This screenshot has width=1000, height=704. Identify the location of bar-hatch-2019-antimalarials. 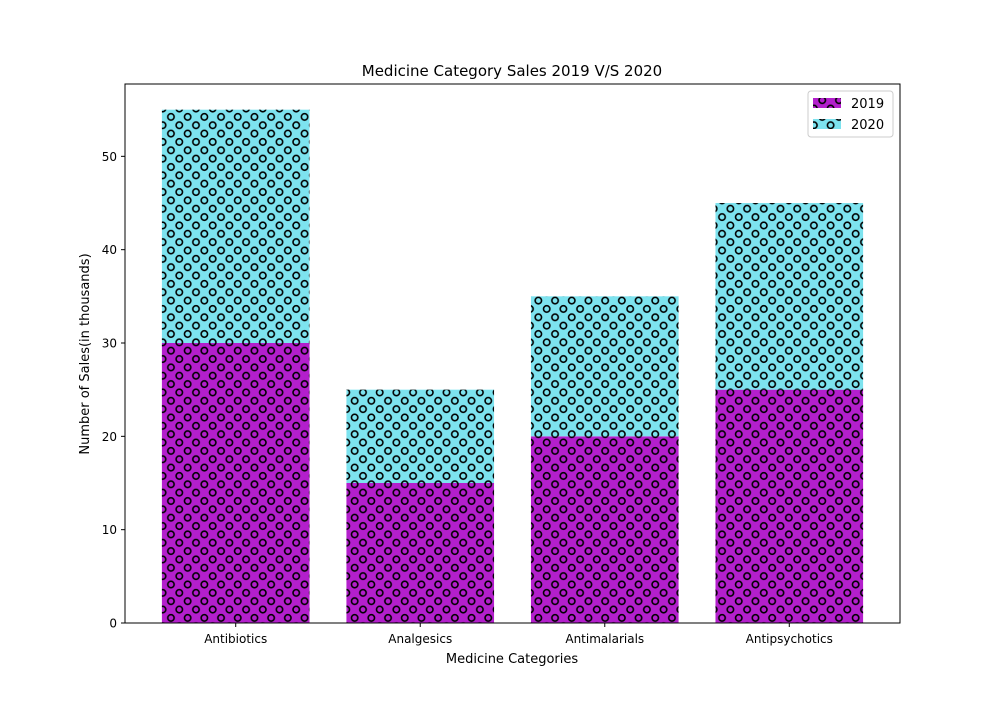
(604, 529).